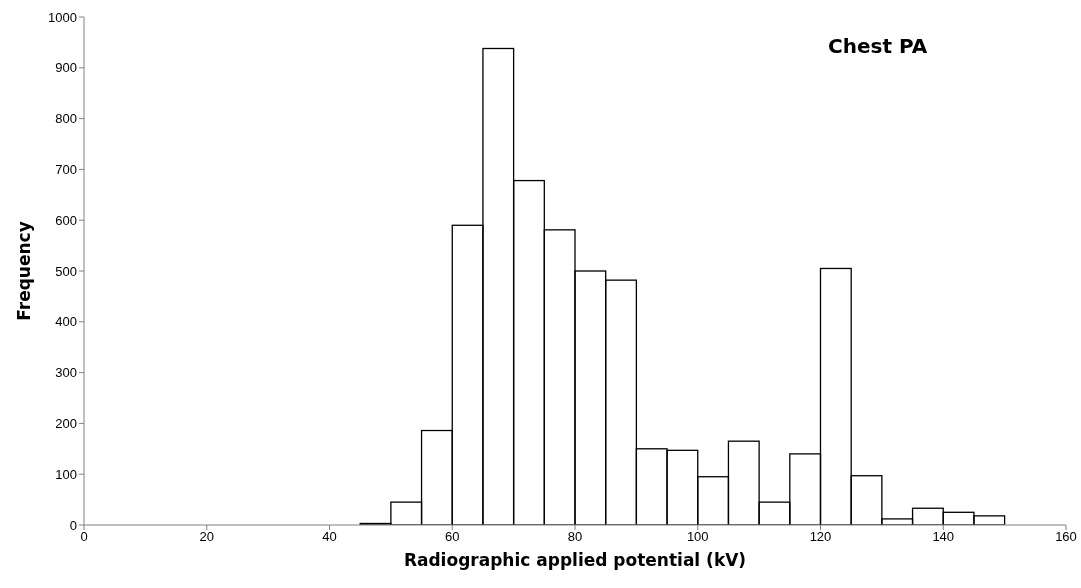 The height and width of the screenshot is (588, 1081). What do you see at coordinates (84, 537) in the screenshot?
I see `x-tick-label: 0` at bounding box center [84, 537].